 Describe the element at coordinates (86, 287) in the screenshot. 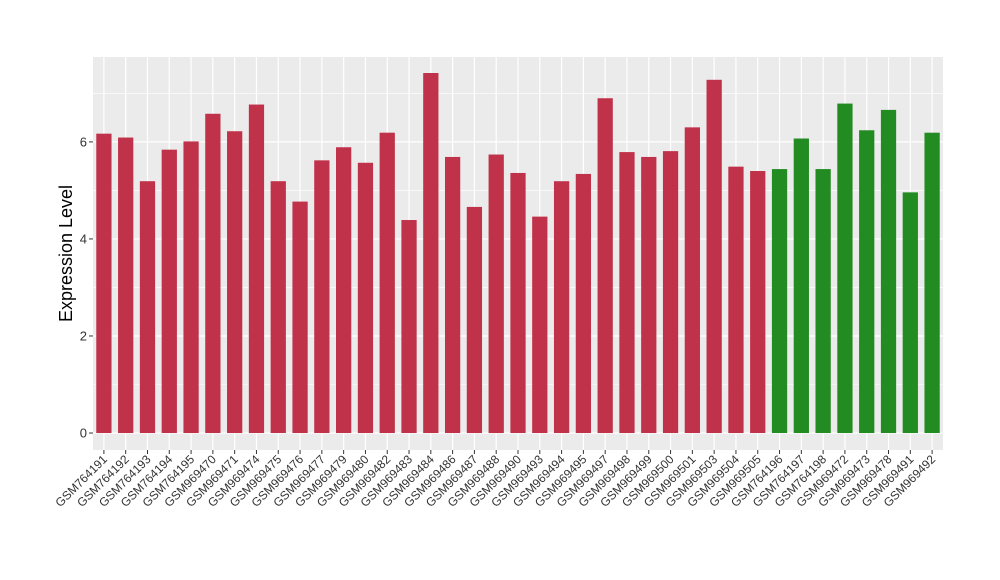

I see `y-axis: 0 2 4 6` at that location.